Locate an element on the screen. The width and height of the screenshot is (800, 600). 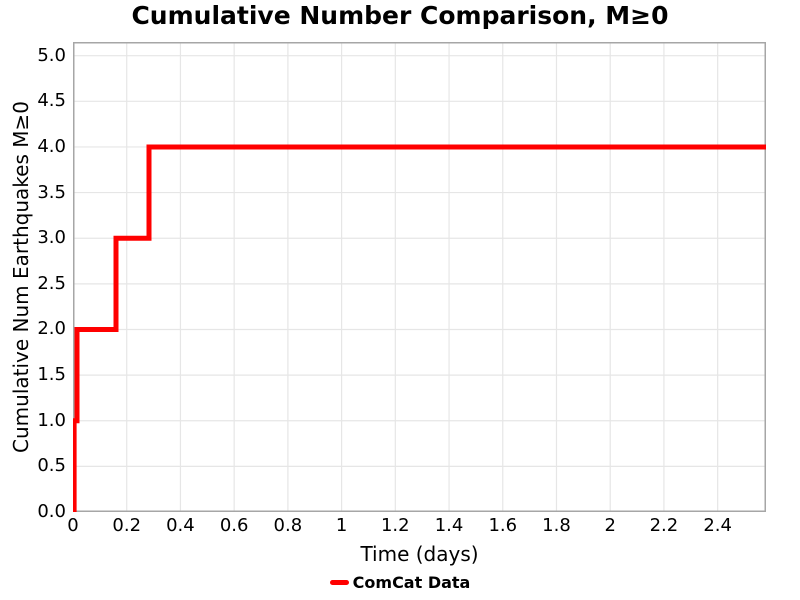
y-tick-label: 4.5 is located at coordinates (51, 101).